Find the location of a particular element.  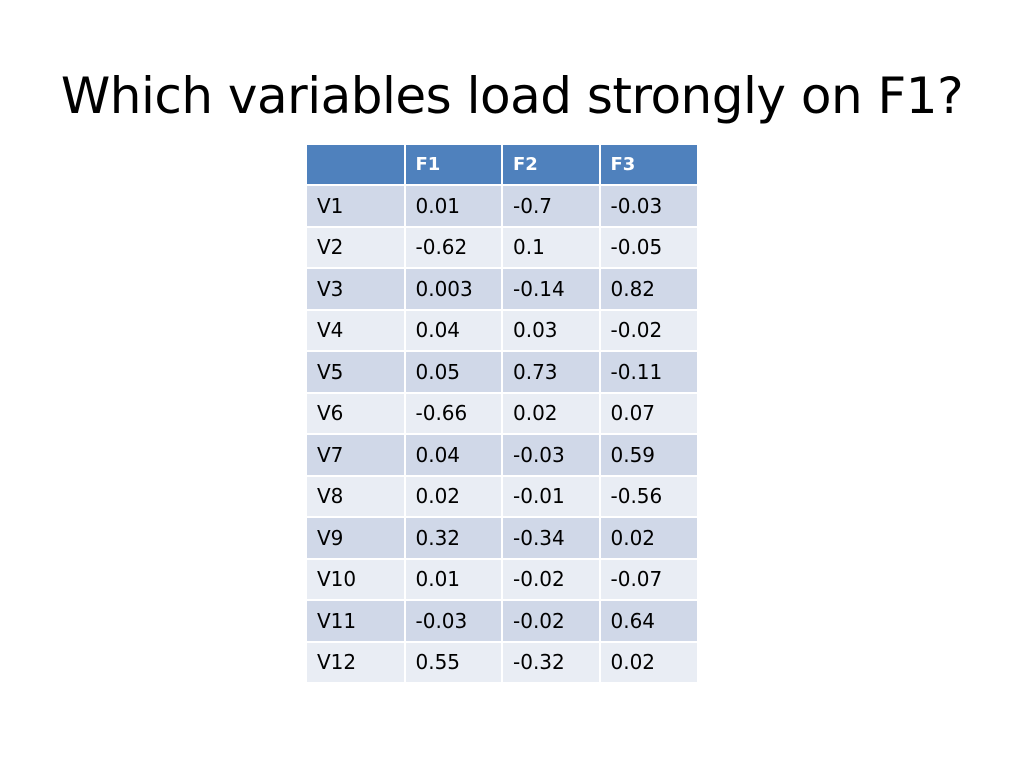

f3-cell: -0.56 is located at coordinates (648, 496).